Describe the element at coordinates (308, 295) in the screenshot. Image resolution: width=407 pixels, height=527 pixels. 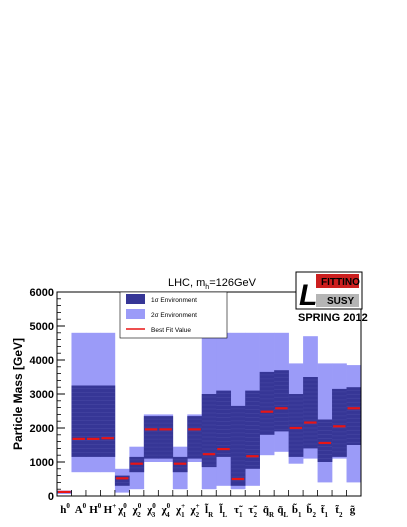
I see `logo-letter: L` at that location.